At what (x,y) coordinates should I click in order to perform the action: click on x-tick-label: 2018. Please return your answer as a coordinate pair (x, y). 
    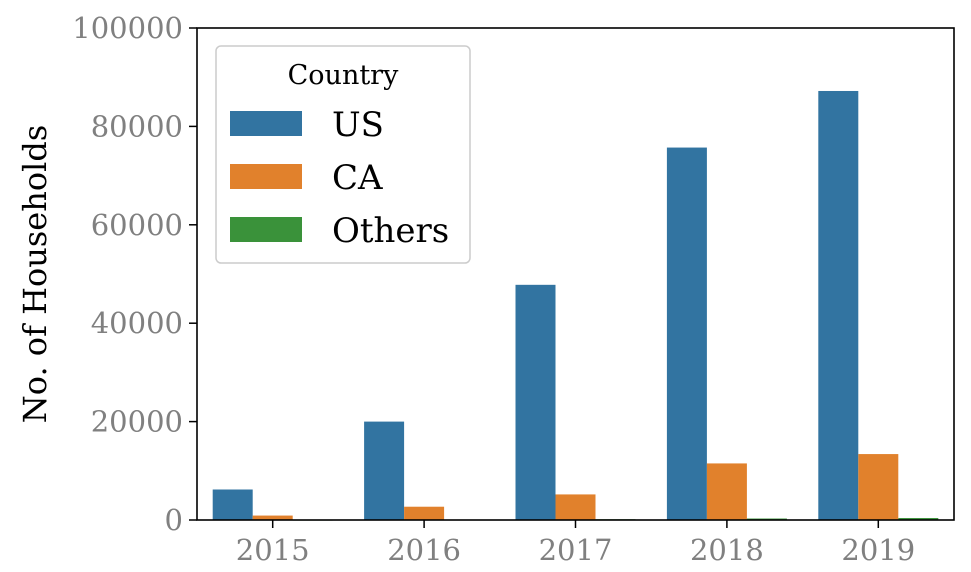
    Looking at the image, I should click on (727, 550).